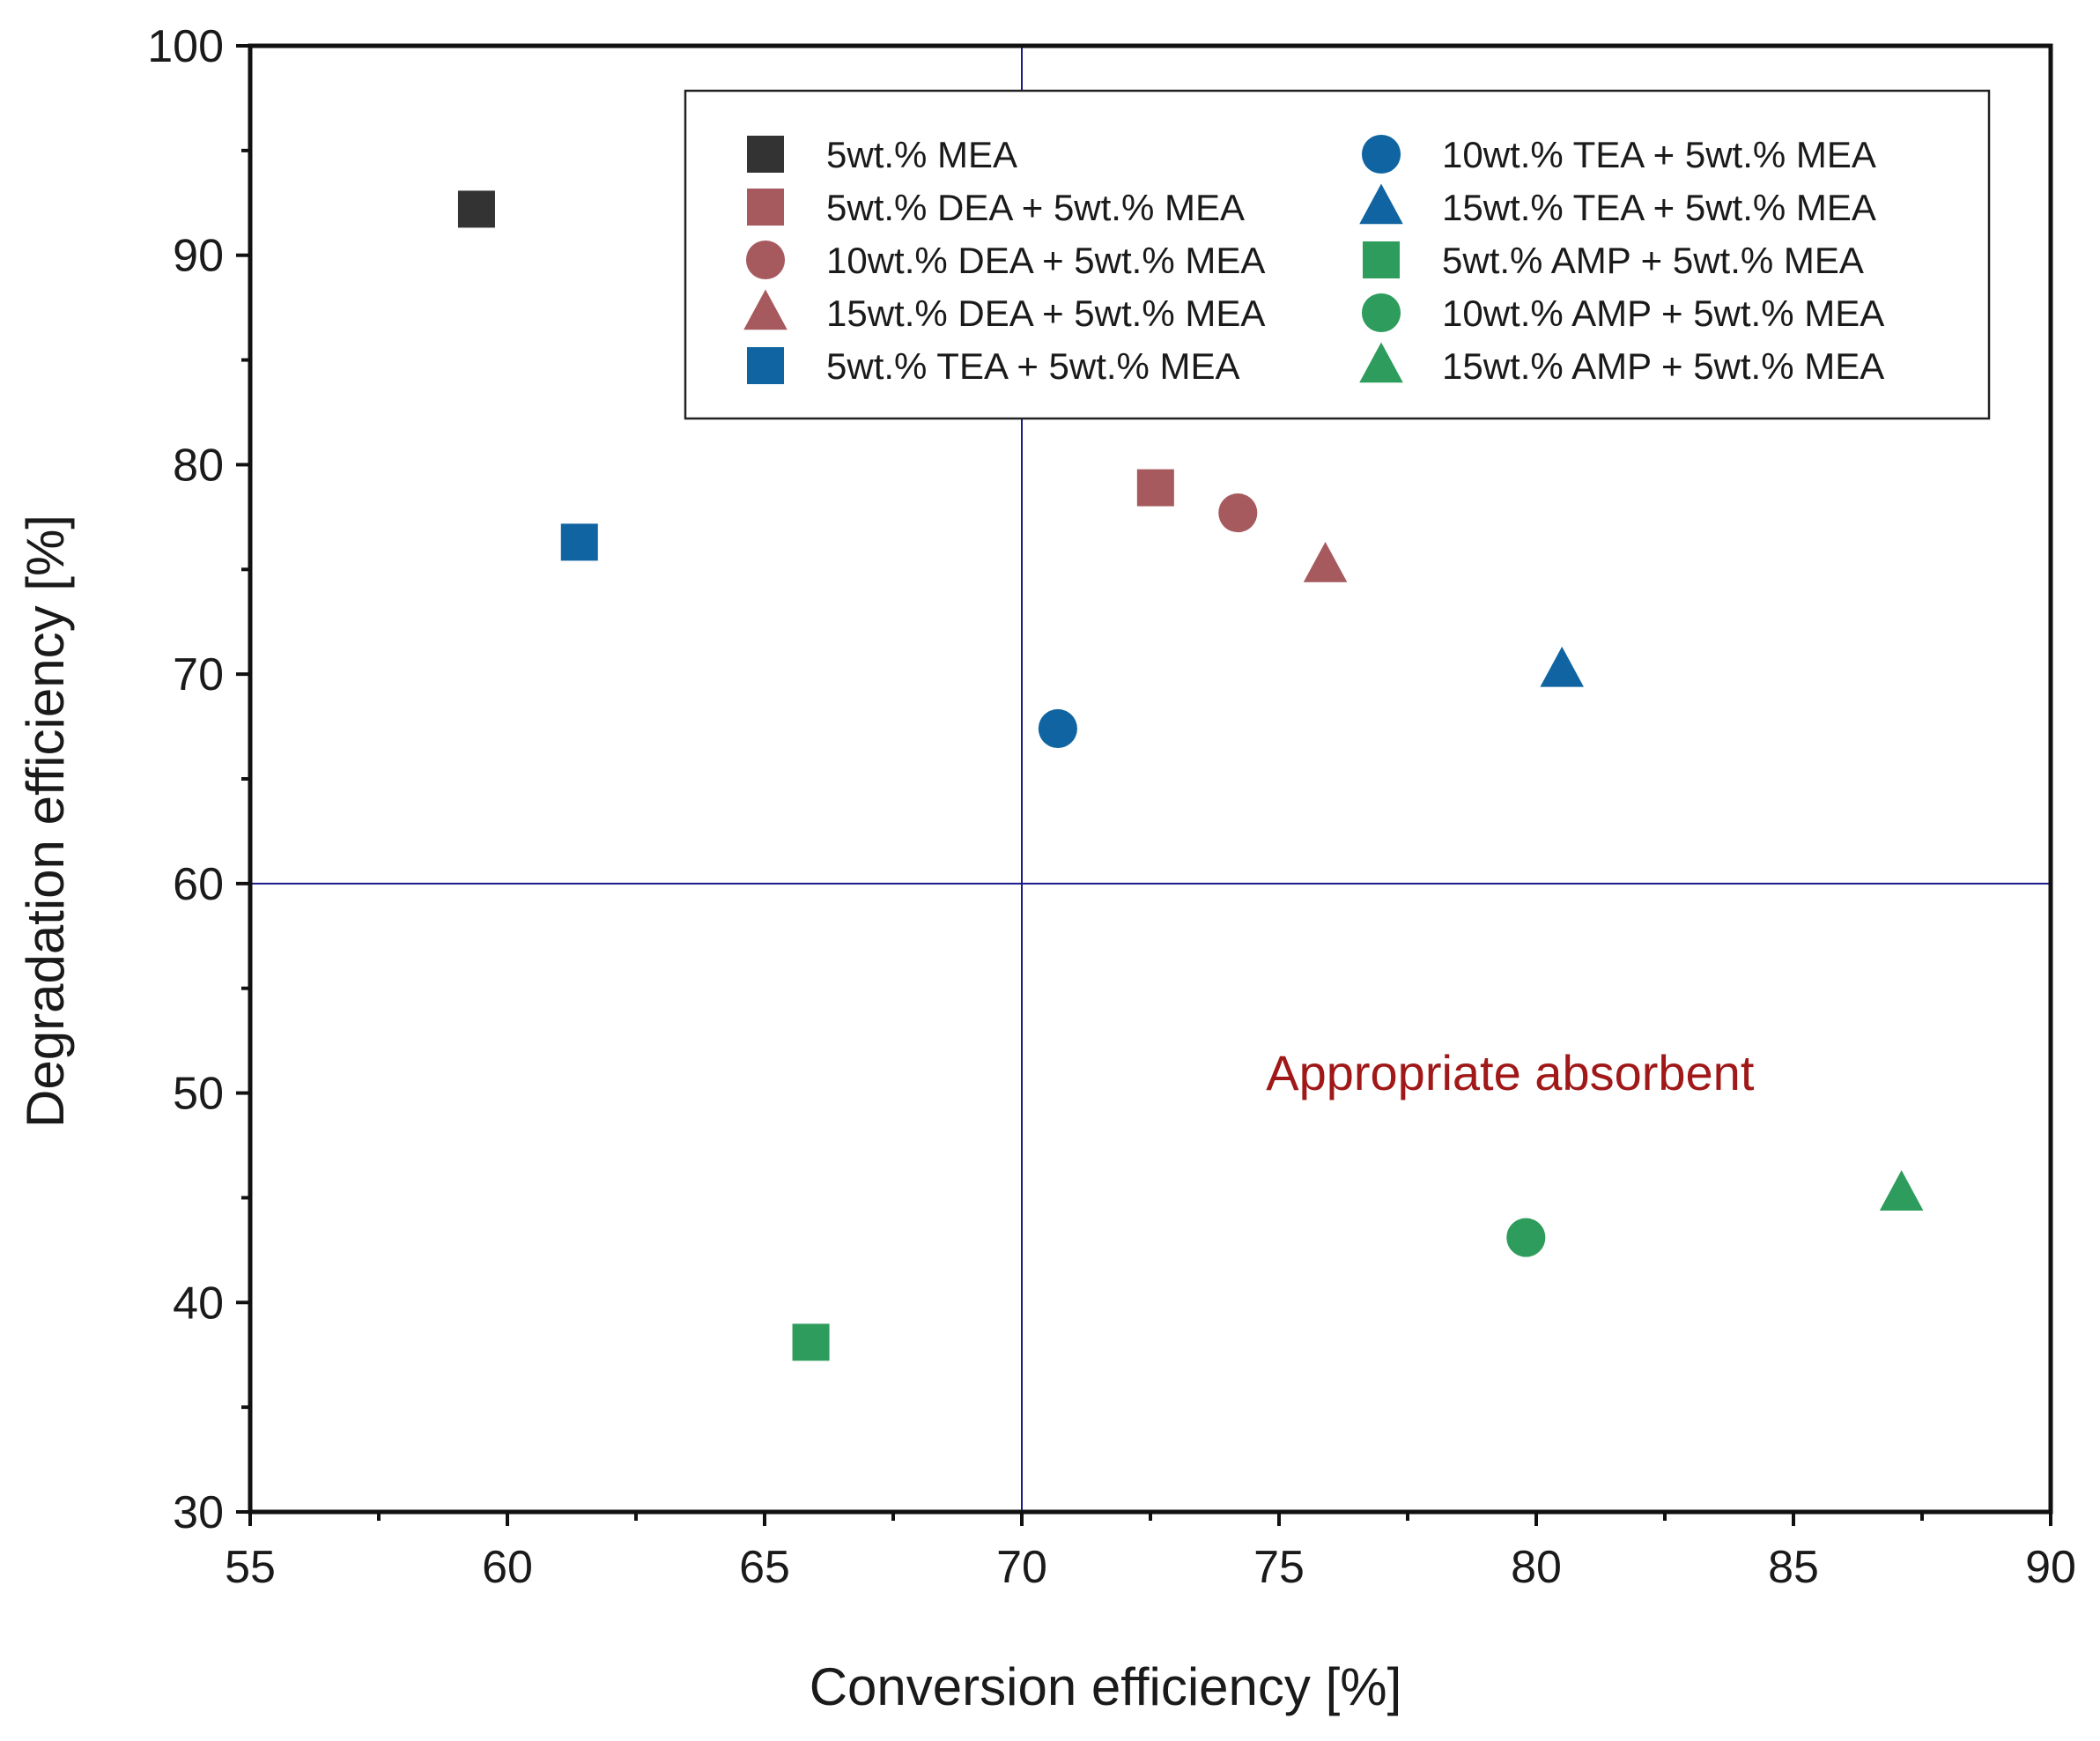 This screenshot has height=1741, width=2100. I want to click on y-tick-label: 70, so click(198, 674).